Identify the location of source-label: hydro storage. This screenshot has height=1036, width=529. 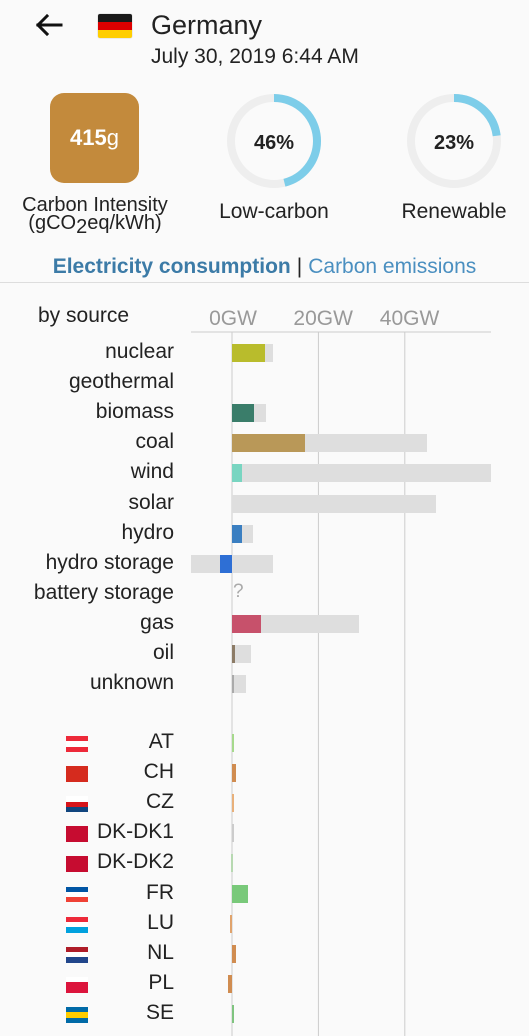
(109, 562).